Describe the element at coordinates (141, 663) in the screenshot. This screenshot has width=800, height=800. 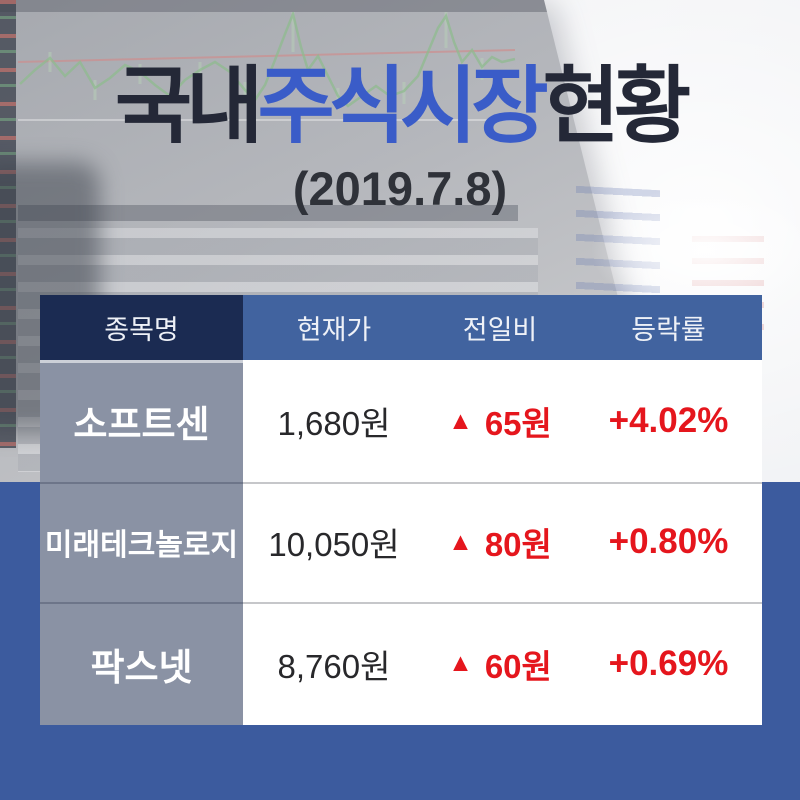
I see `stock-name: 팍스넷` at that location.